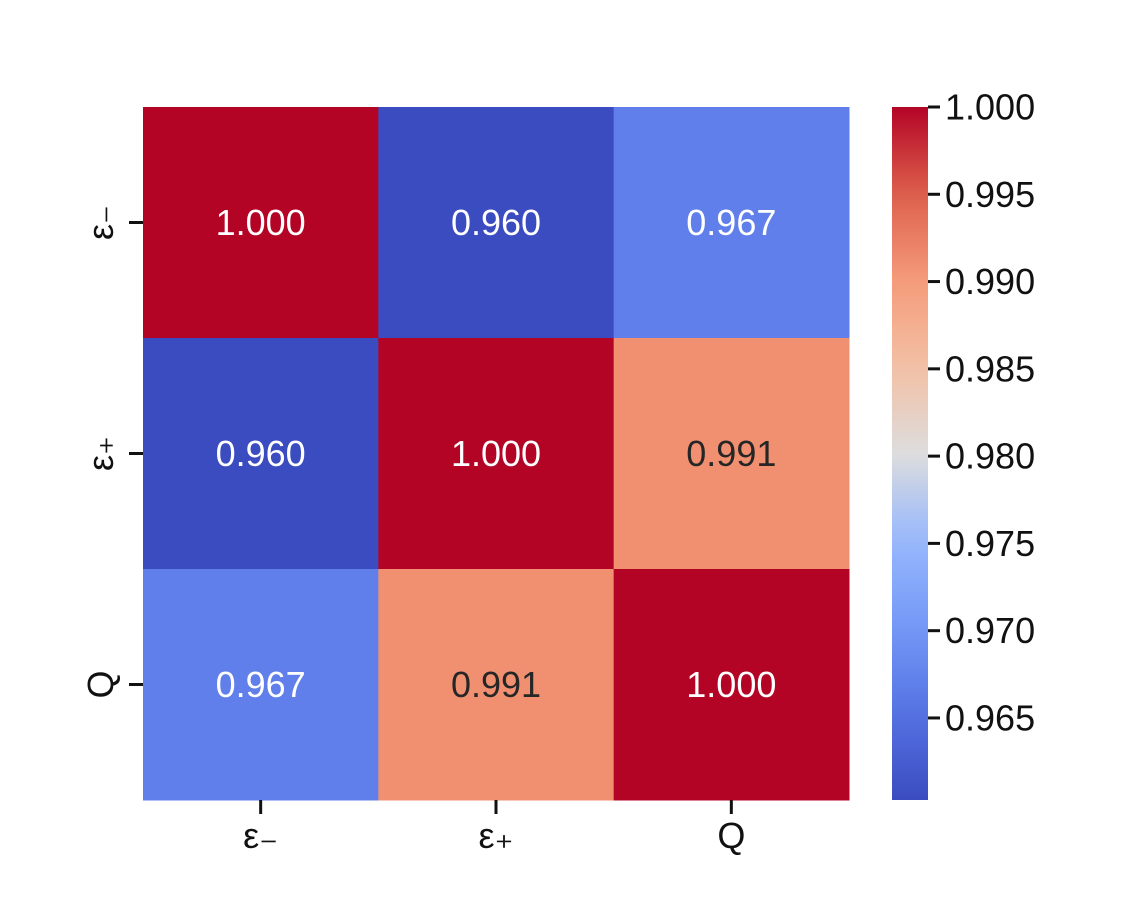  I want to click on x-tick-label-1: ε₊, so click(495, 835).